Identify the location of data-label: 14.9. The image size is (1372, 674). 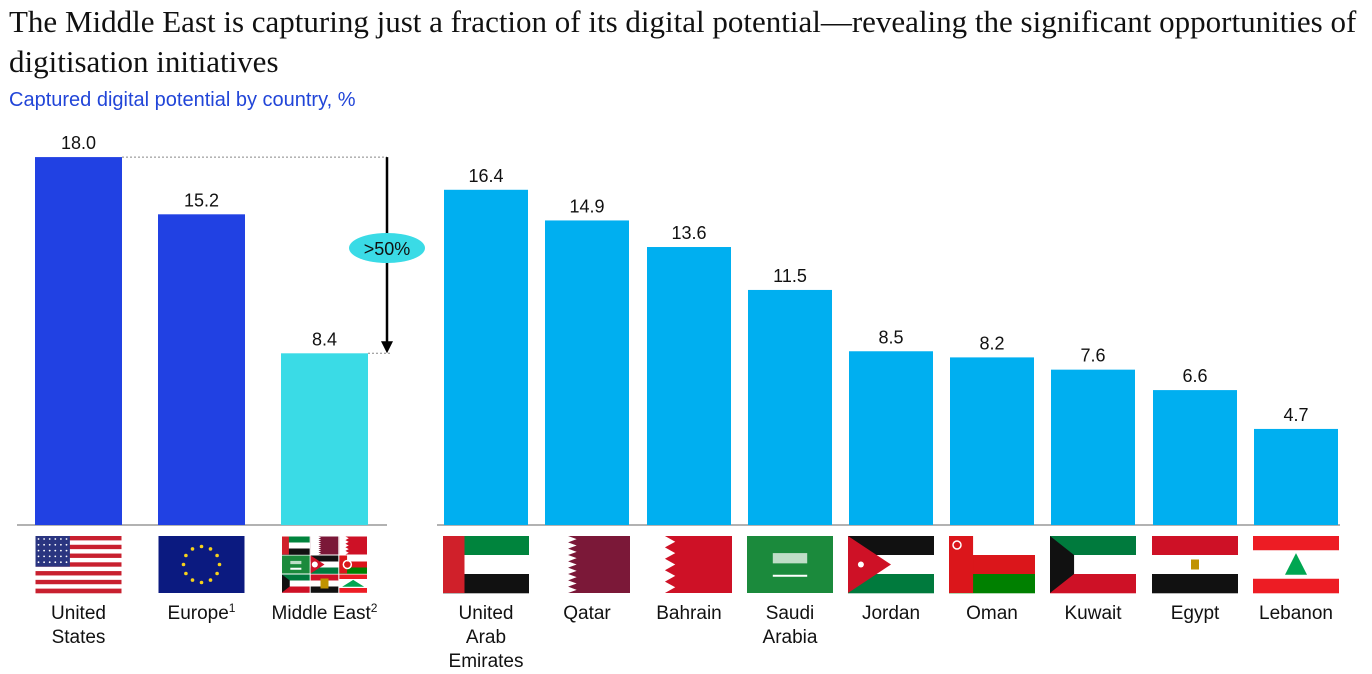
(586, 206).